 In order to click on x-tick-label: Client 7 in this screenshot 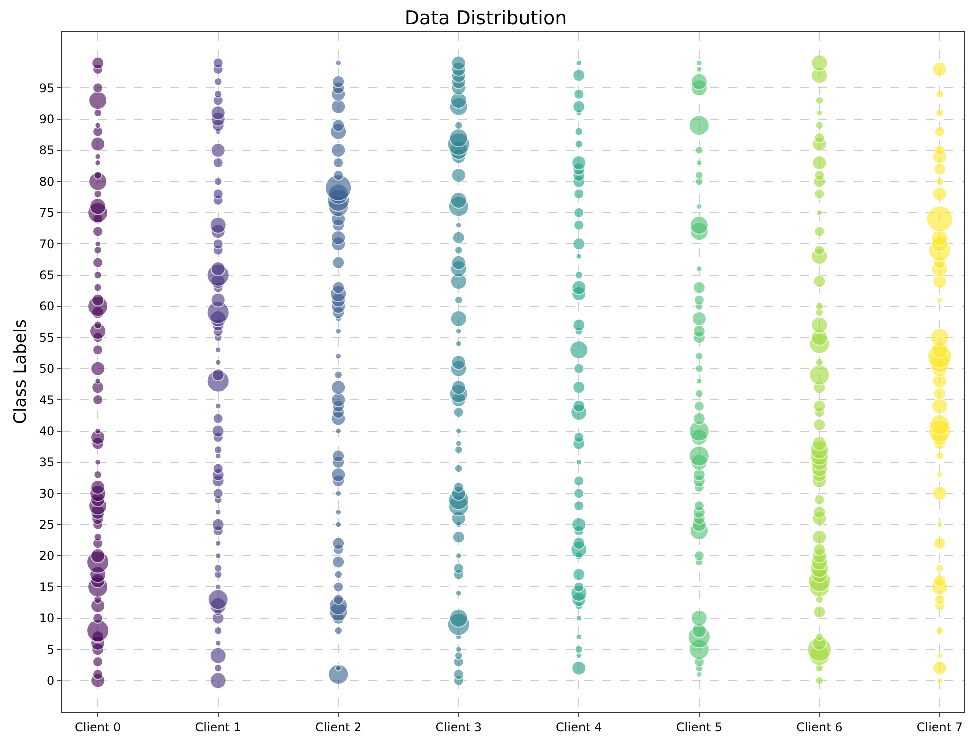, I will do `click(940, 727)`.